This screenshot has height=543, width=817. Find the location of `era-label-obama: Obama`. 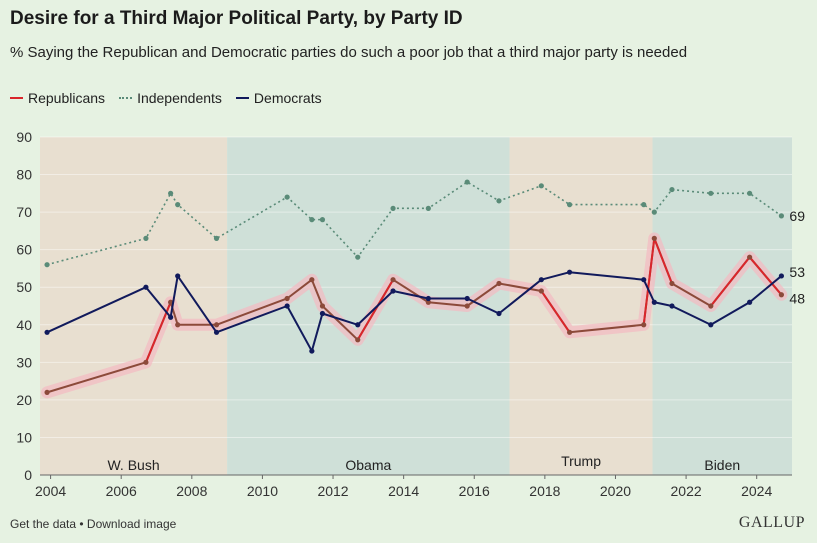

era-label-obama: Obama is located at coordinates (368, 465).